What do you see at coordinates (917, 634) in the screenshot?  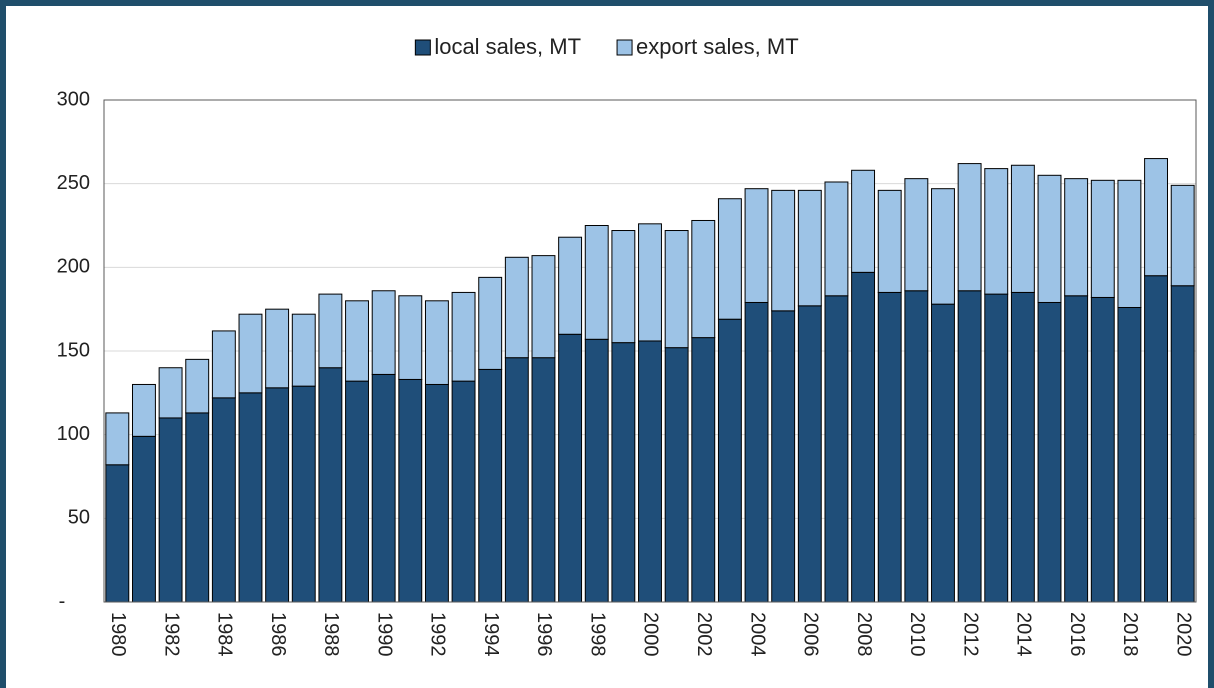 I see `x-tick-label: 2010` at bounding box center [917, 634].